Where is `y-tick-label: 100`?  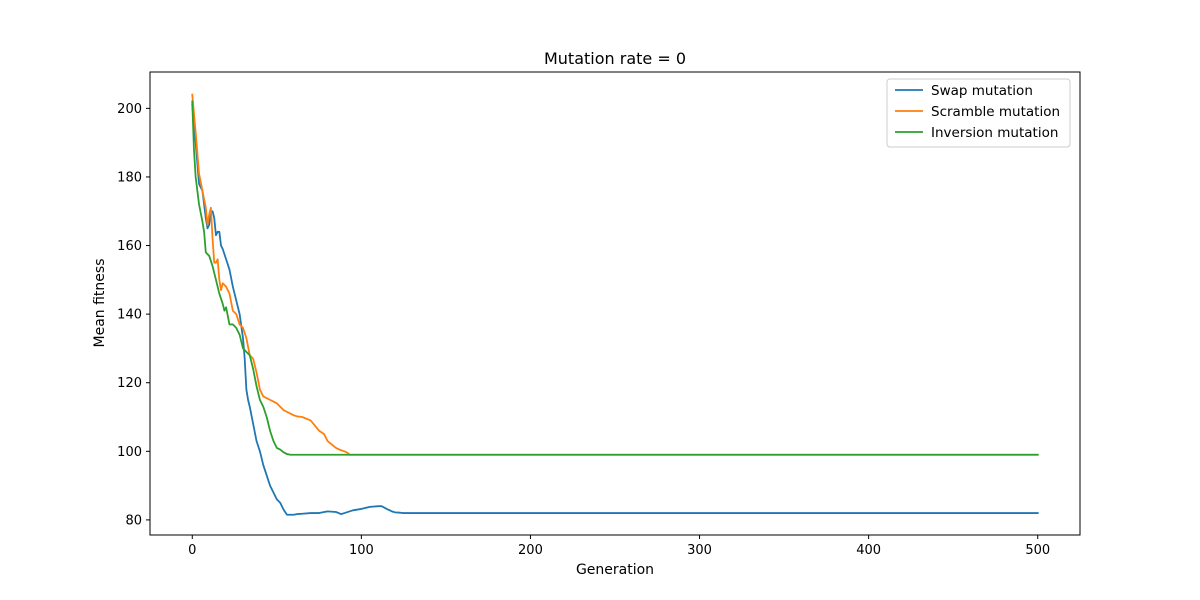 y-tick-label: 100 is located at coordinates (129, 452).